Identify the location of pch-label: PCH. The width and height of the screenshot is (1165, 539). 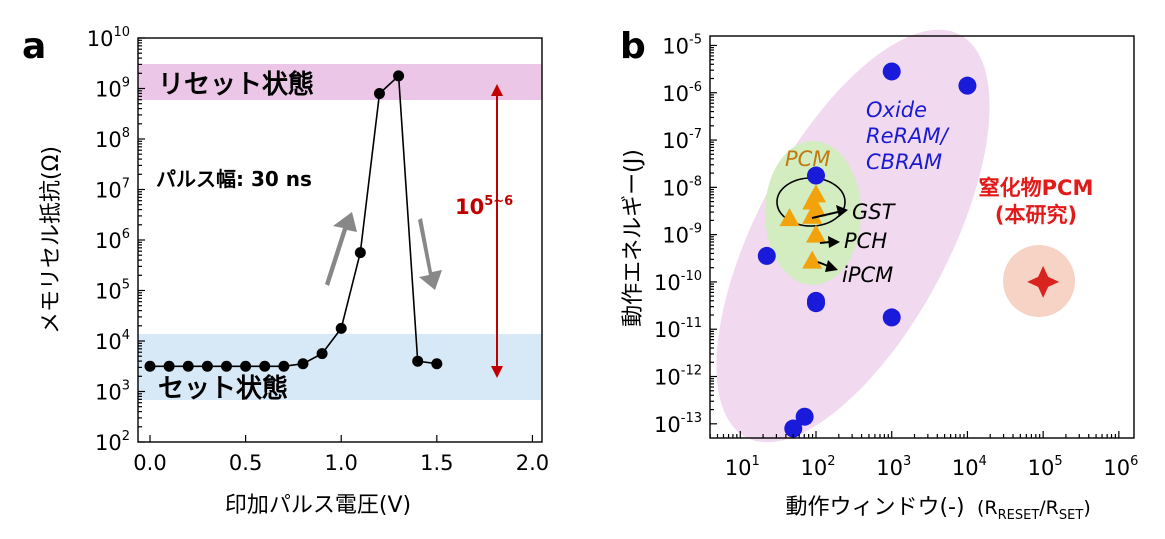
(865, 241).